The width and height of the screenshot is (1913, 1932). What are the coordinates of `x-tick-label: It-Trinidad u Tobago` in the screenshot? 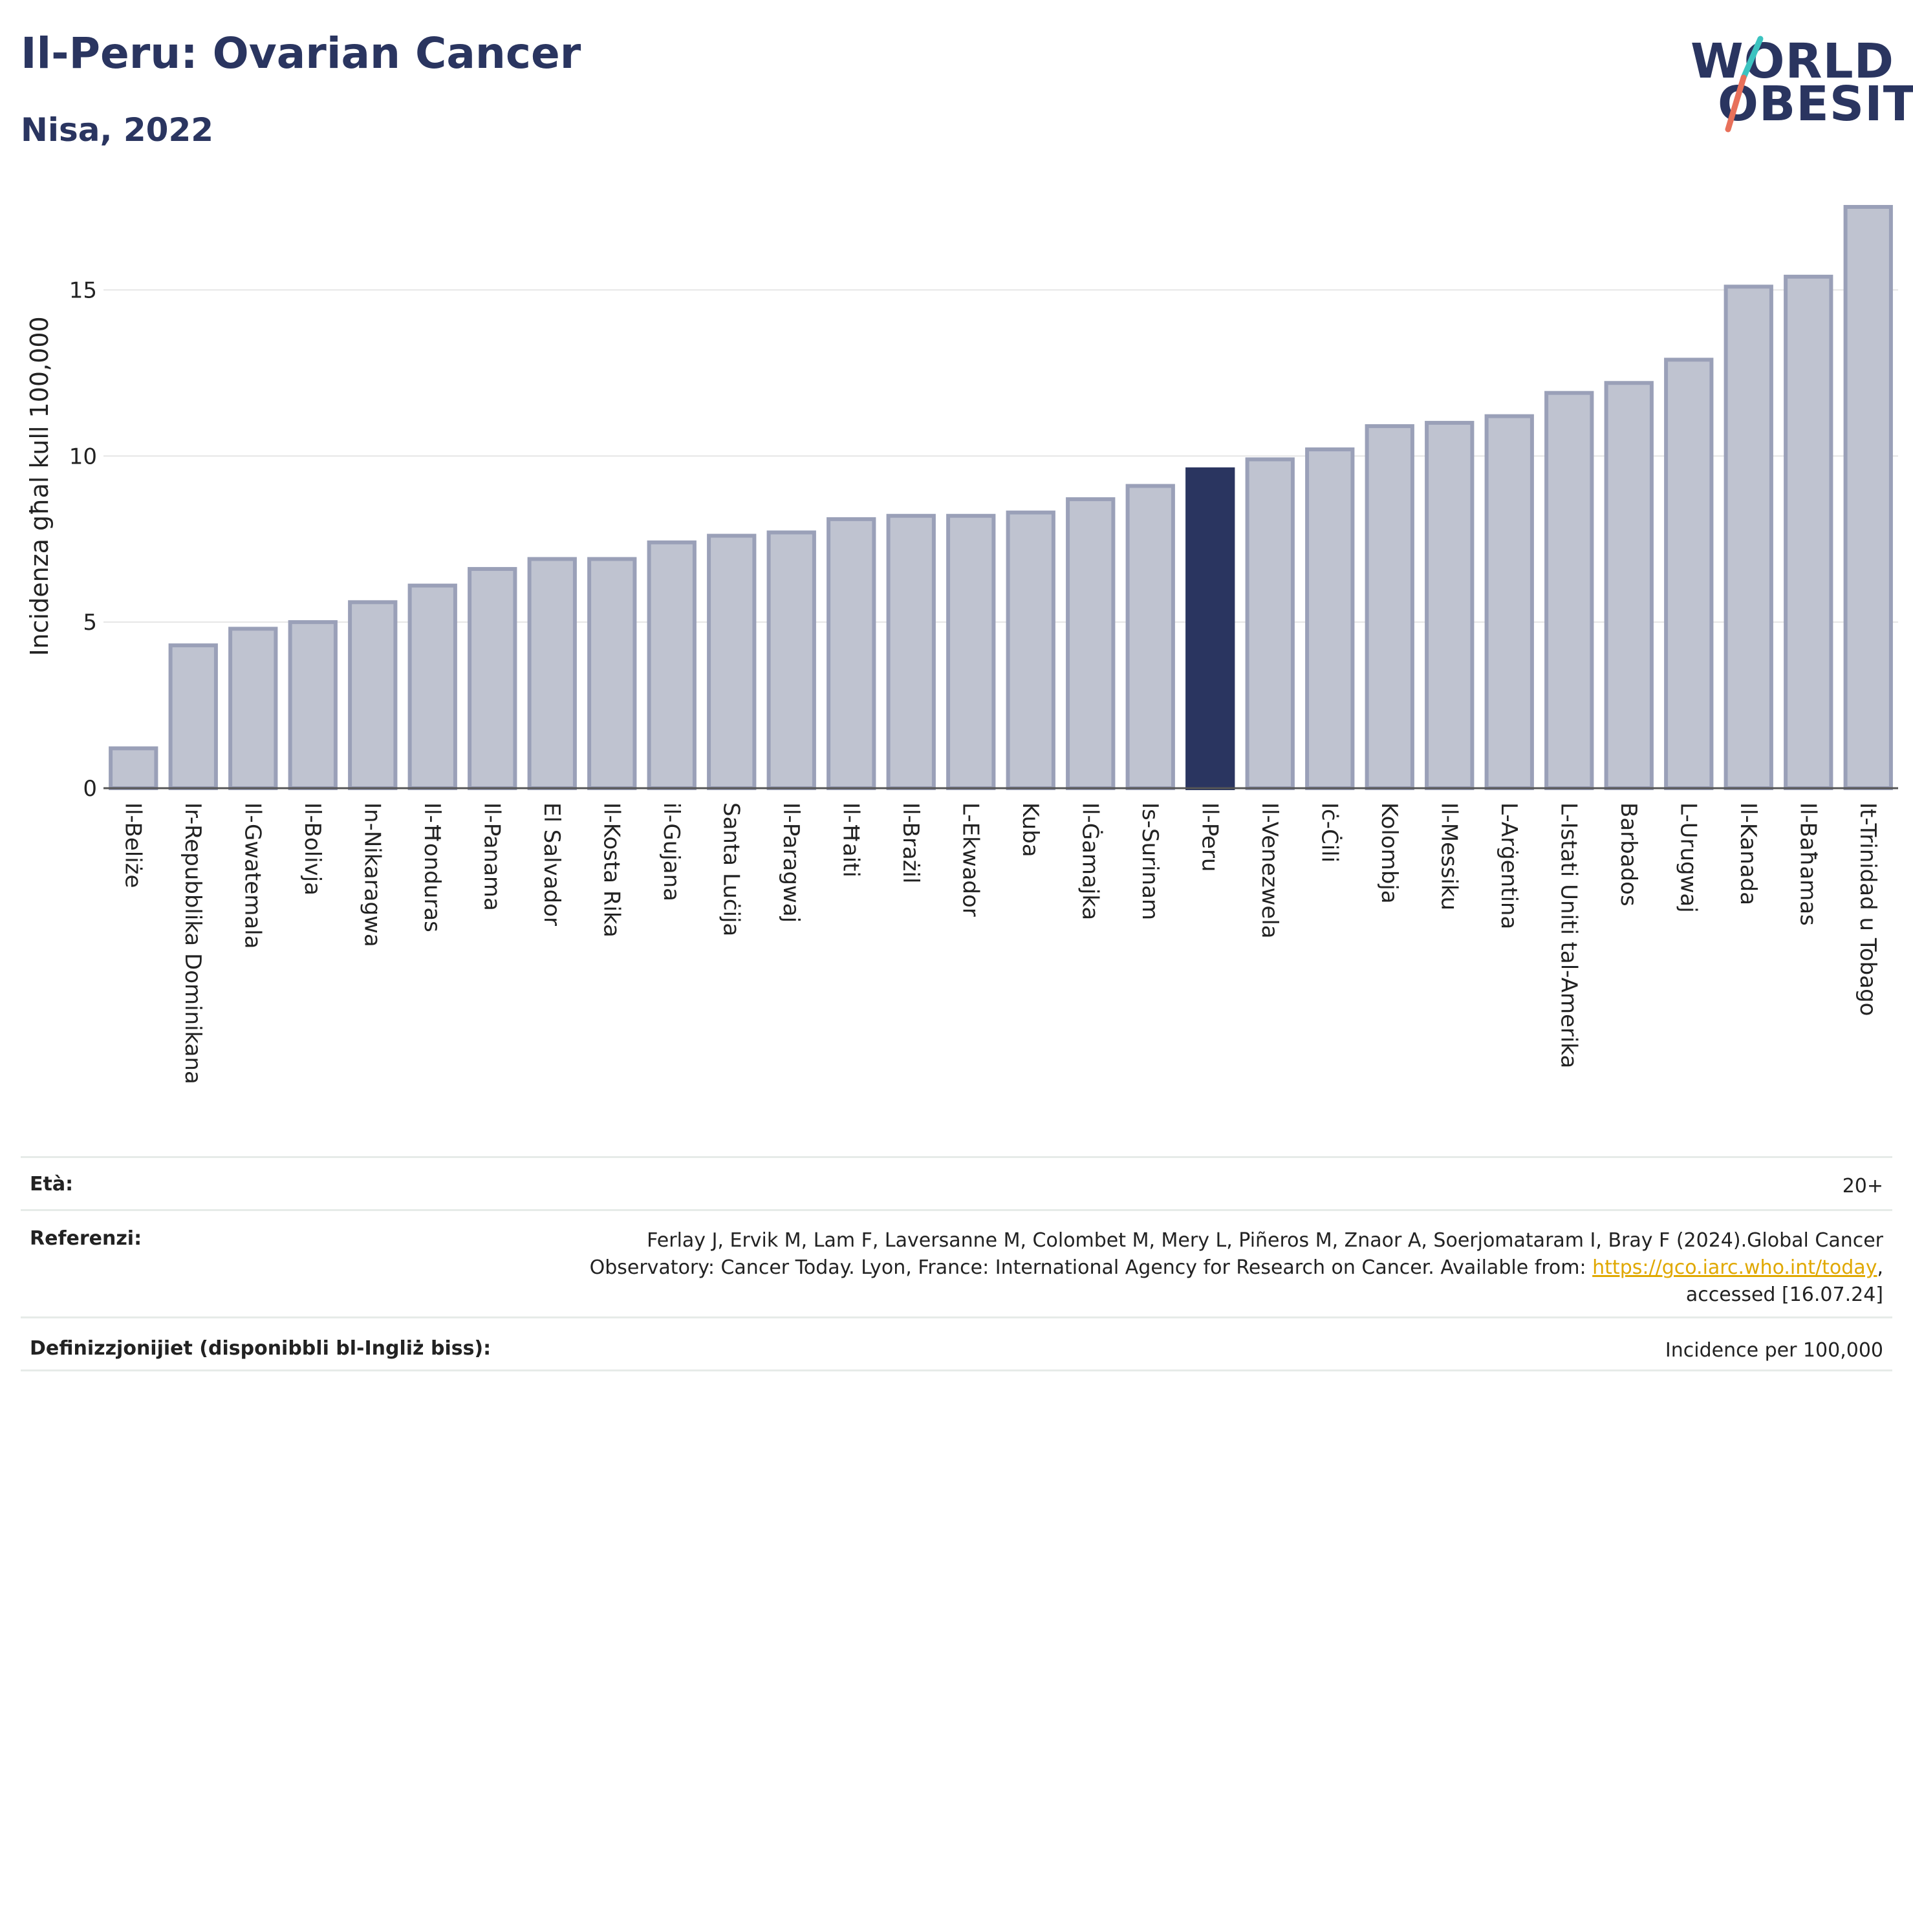 It's located at (1868, 909).